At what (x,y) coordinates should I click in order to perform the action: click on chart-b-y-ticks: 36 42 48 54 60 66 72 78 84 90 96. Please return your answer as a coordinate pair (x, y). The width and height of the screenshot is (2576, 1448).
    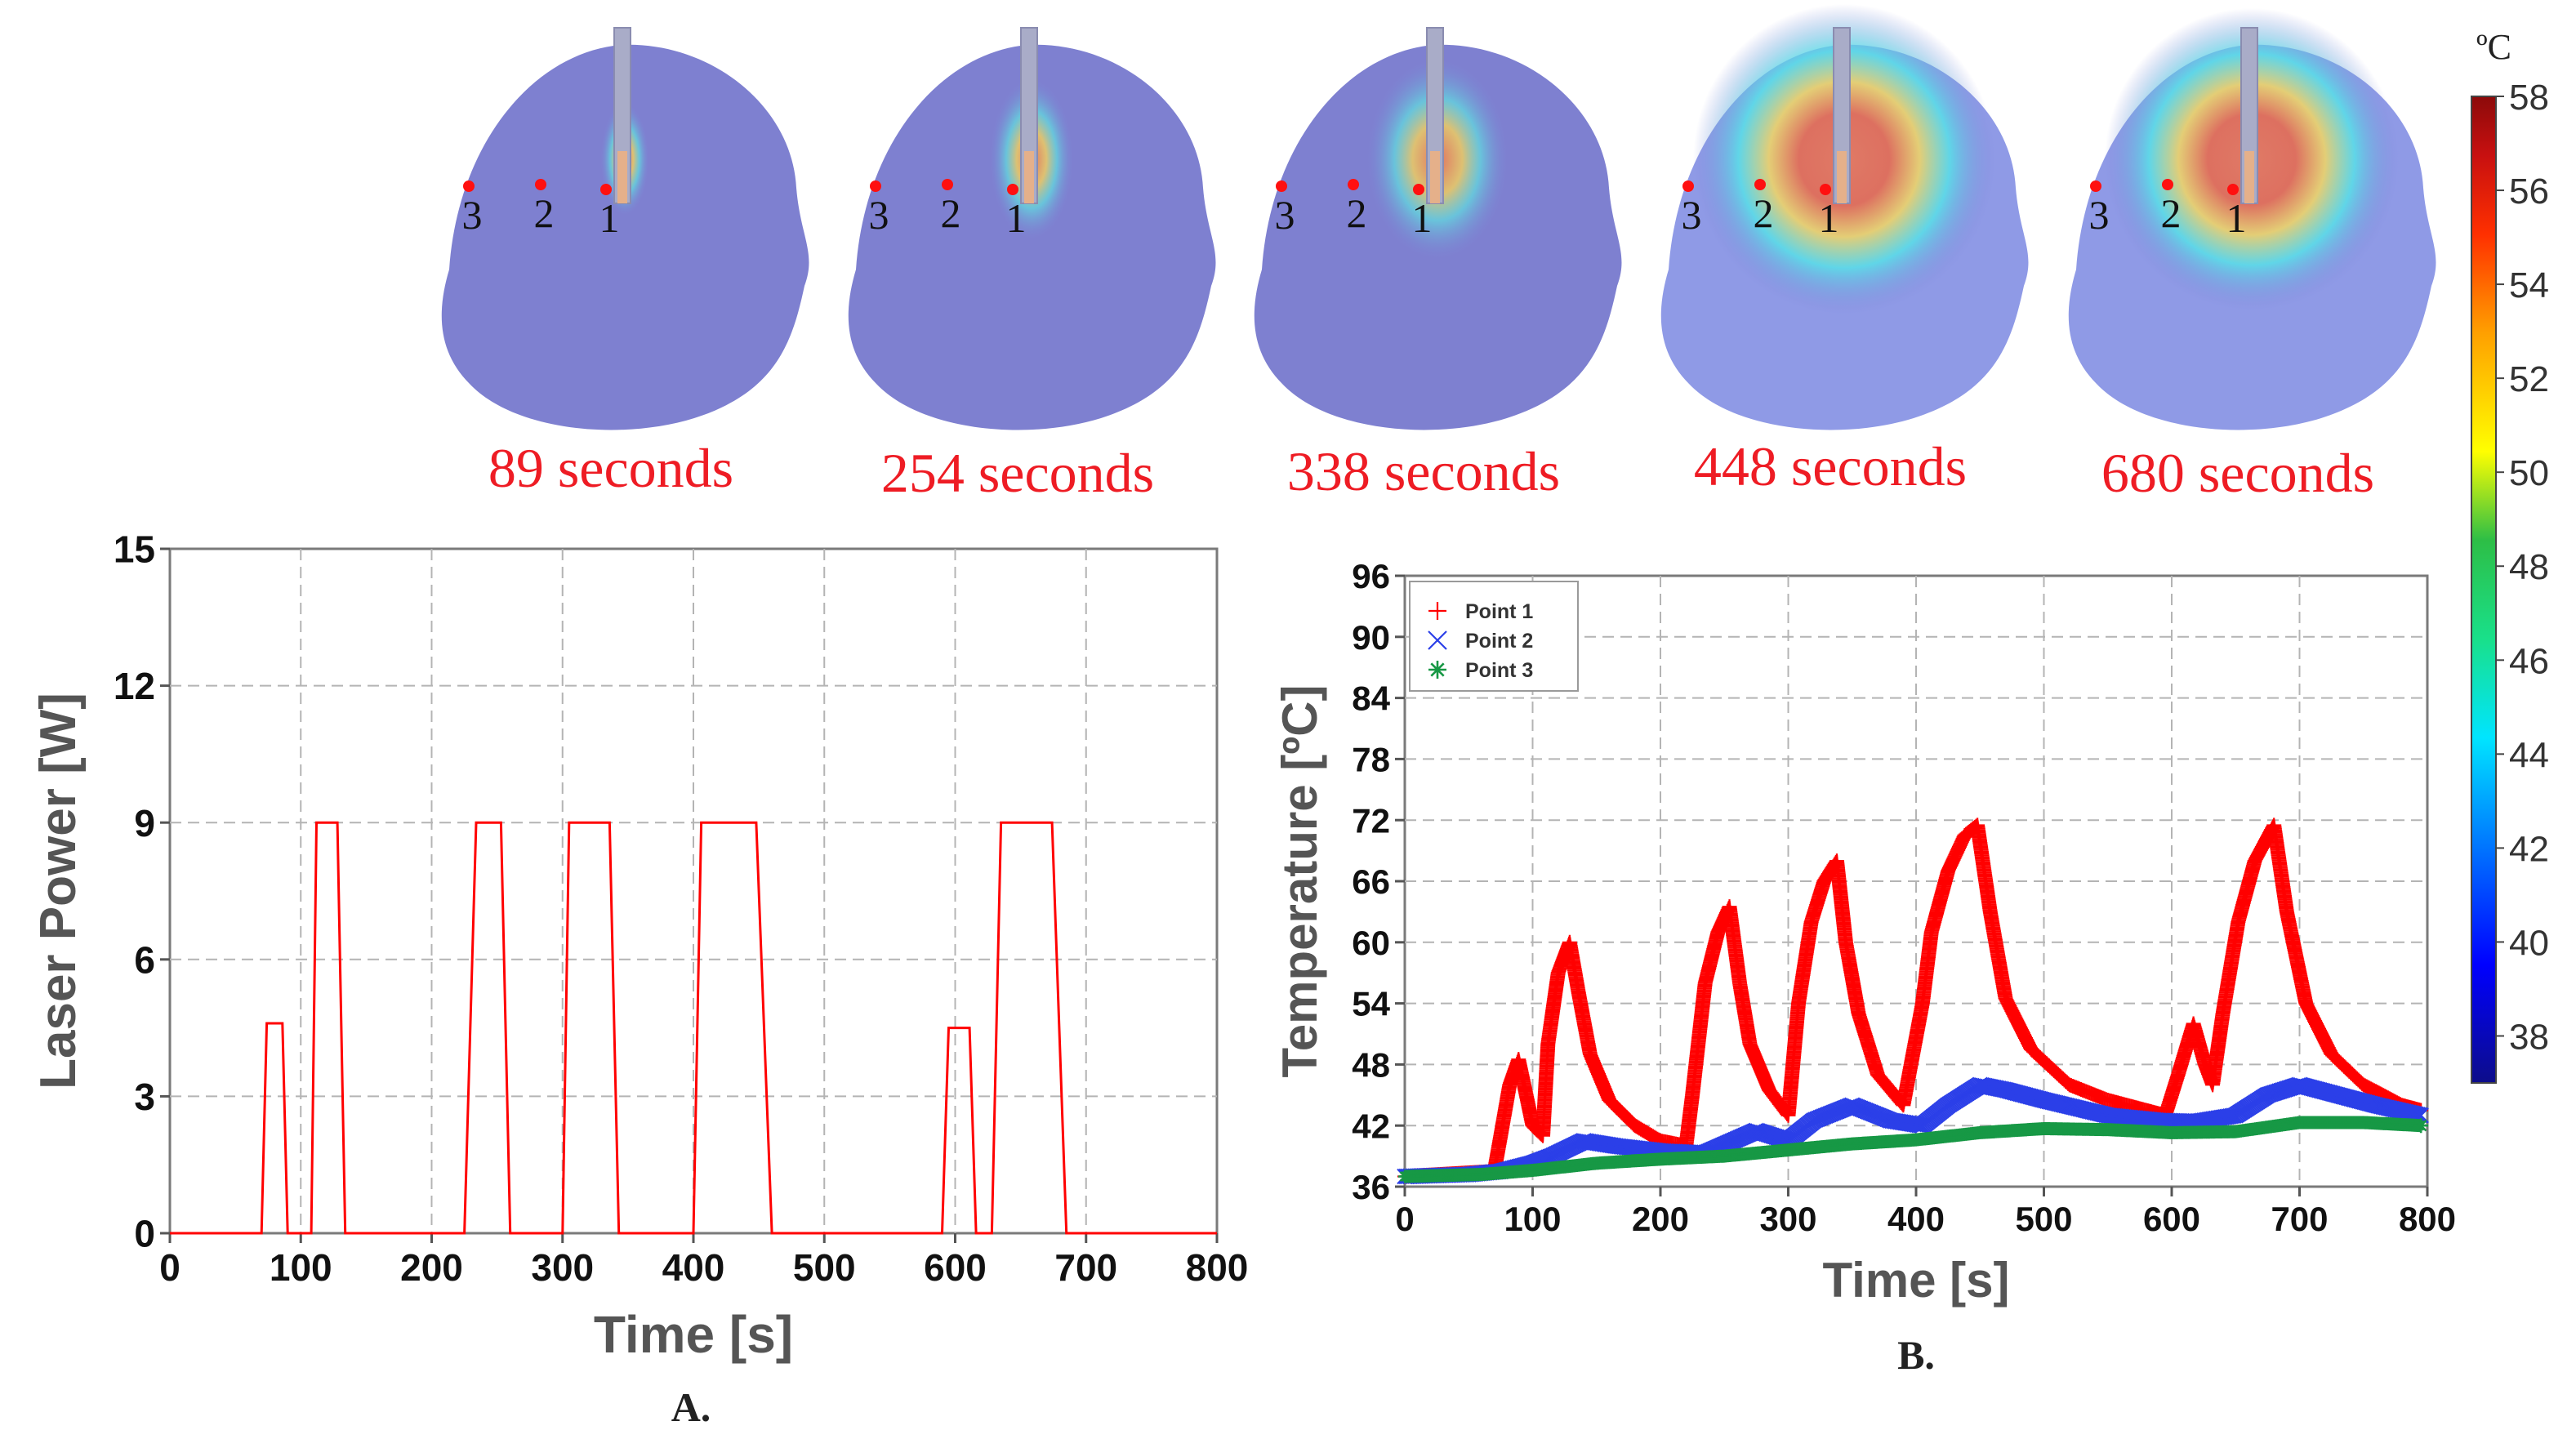
    Looking at the image, I should click on (1378, 881).